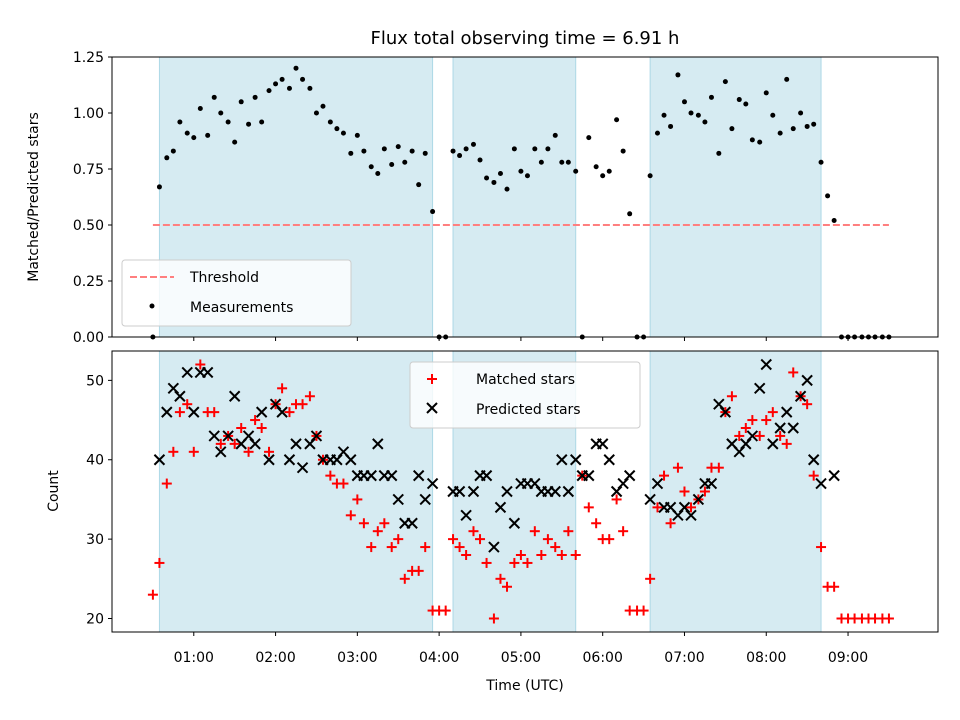  Describe the element at coordinates (735, 197) in the screenshot. I see `top-shaded-interval` at that location.